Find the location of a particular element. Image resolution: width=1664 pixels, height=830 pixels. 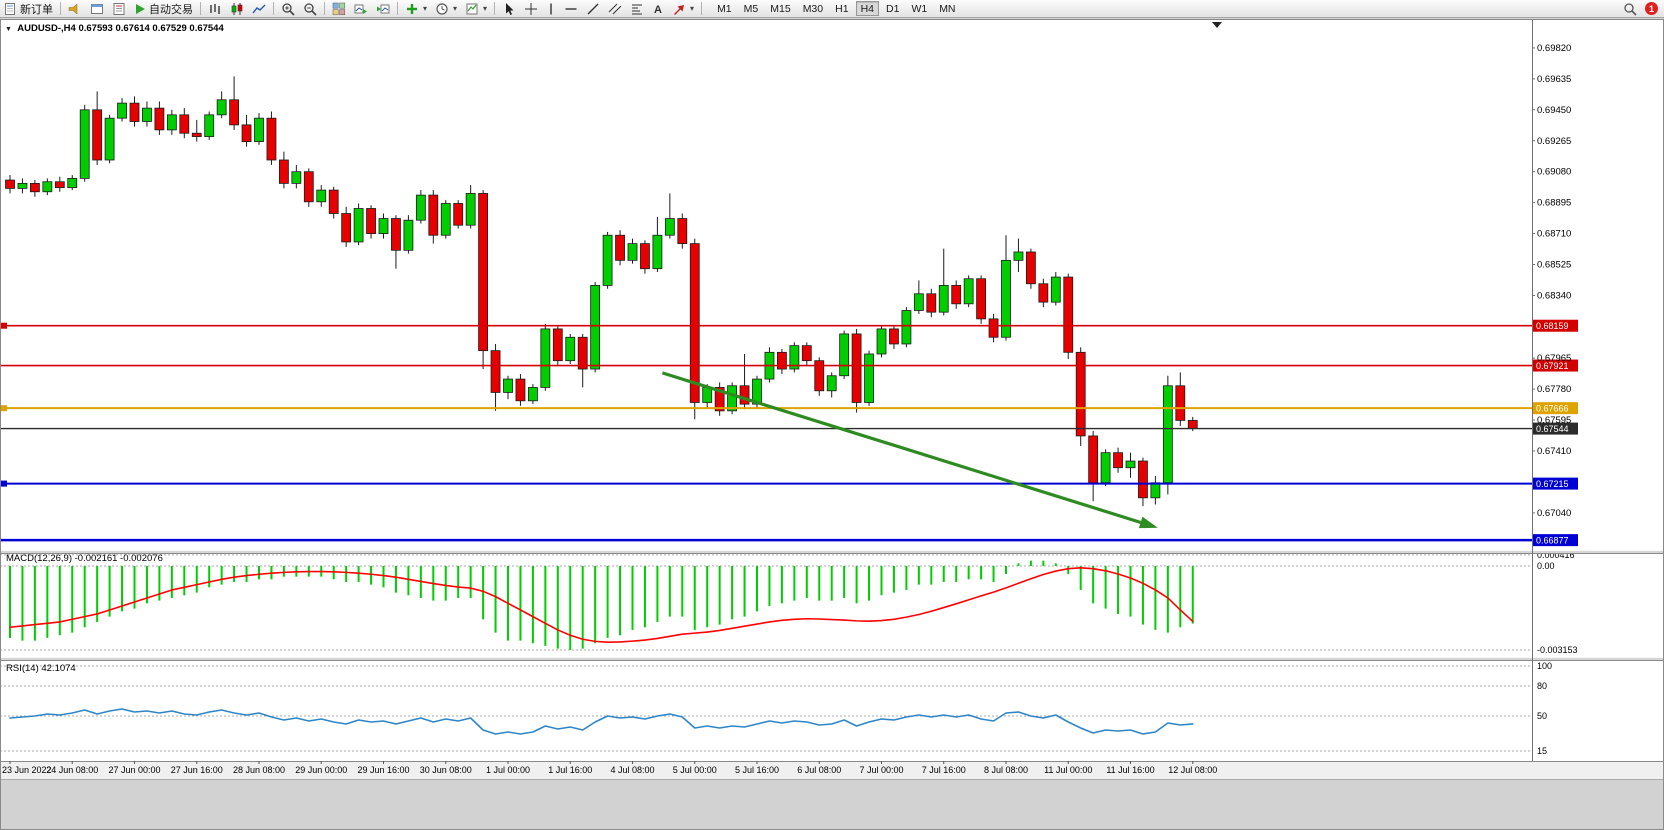

profiles-button is located at coordinates (97, 9).